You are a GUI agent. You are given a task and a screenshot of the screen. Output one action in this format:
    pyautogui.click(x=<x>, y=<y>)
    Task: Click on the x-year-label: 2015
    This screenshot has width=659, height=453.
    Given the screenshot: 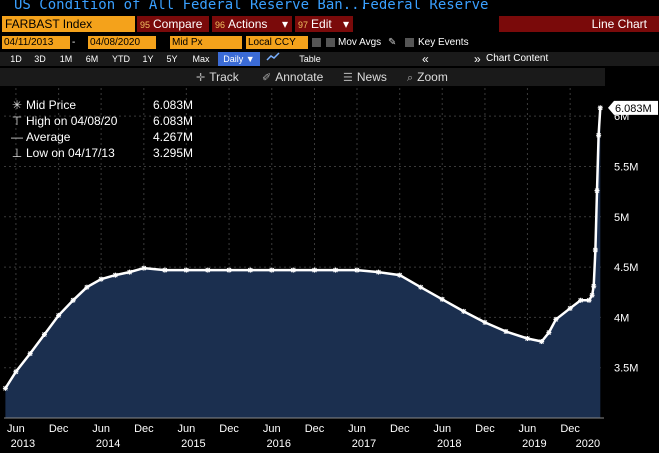 What is the action you would take?
    pyautogui.click(x=193, y=444)
    